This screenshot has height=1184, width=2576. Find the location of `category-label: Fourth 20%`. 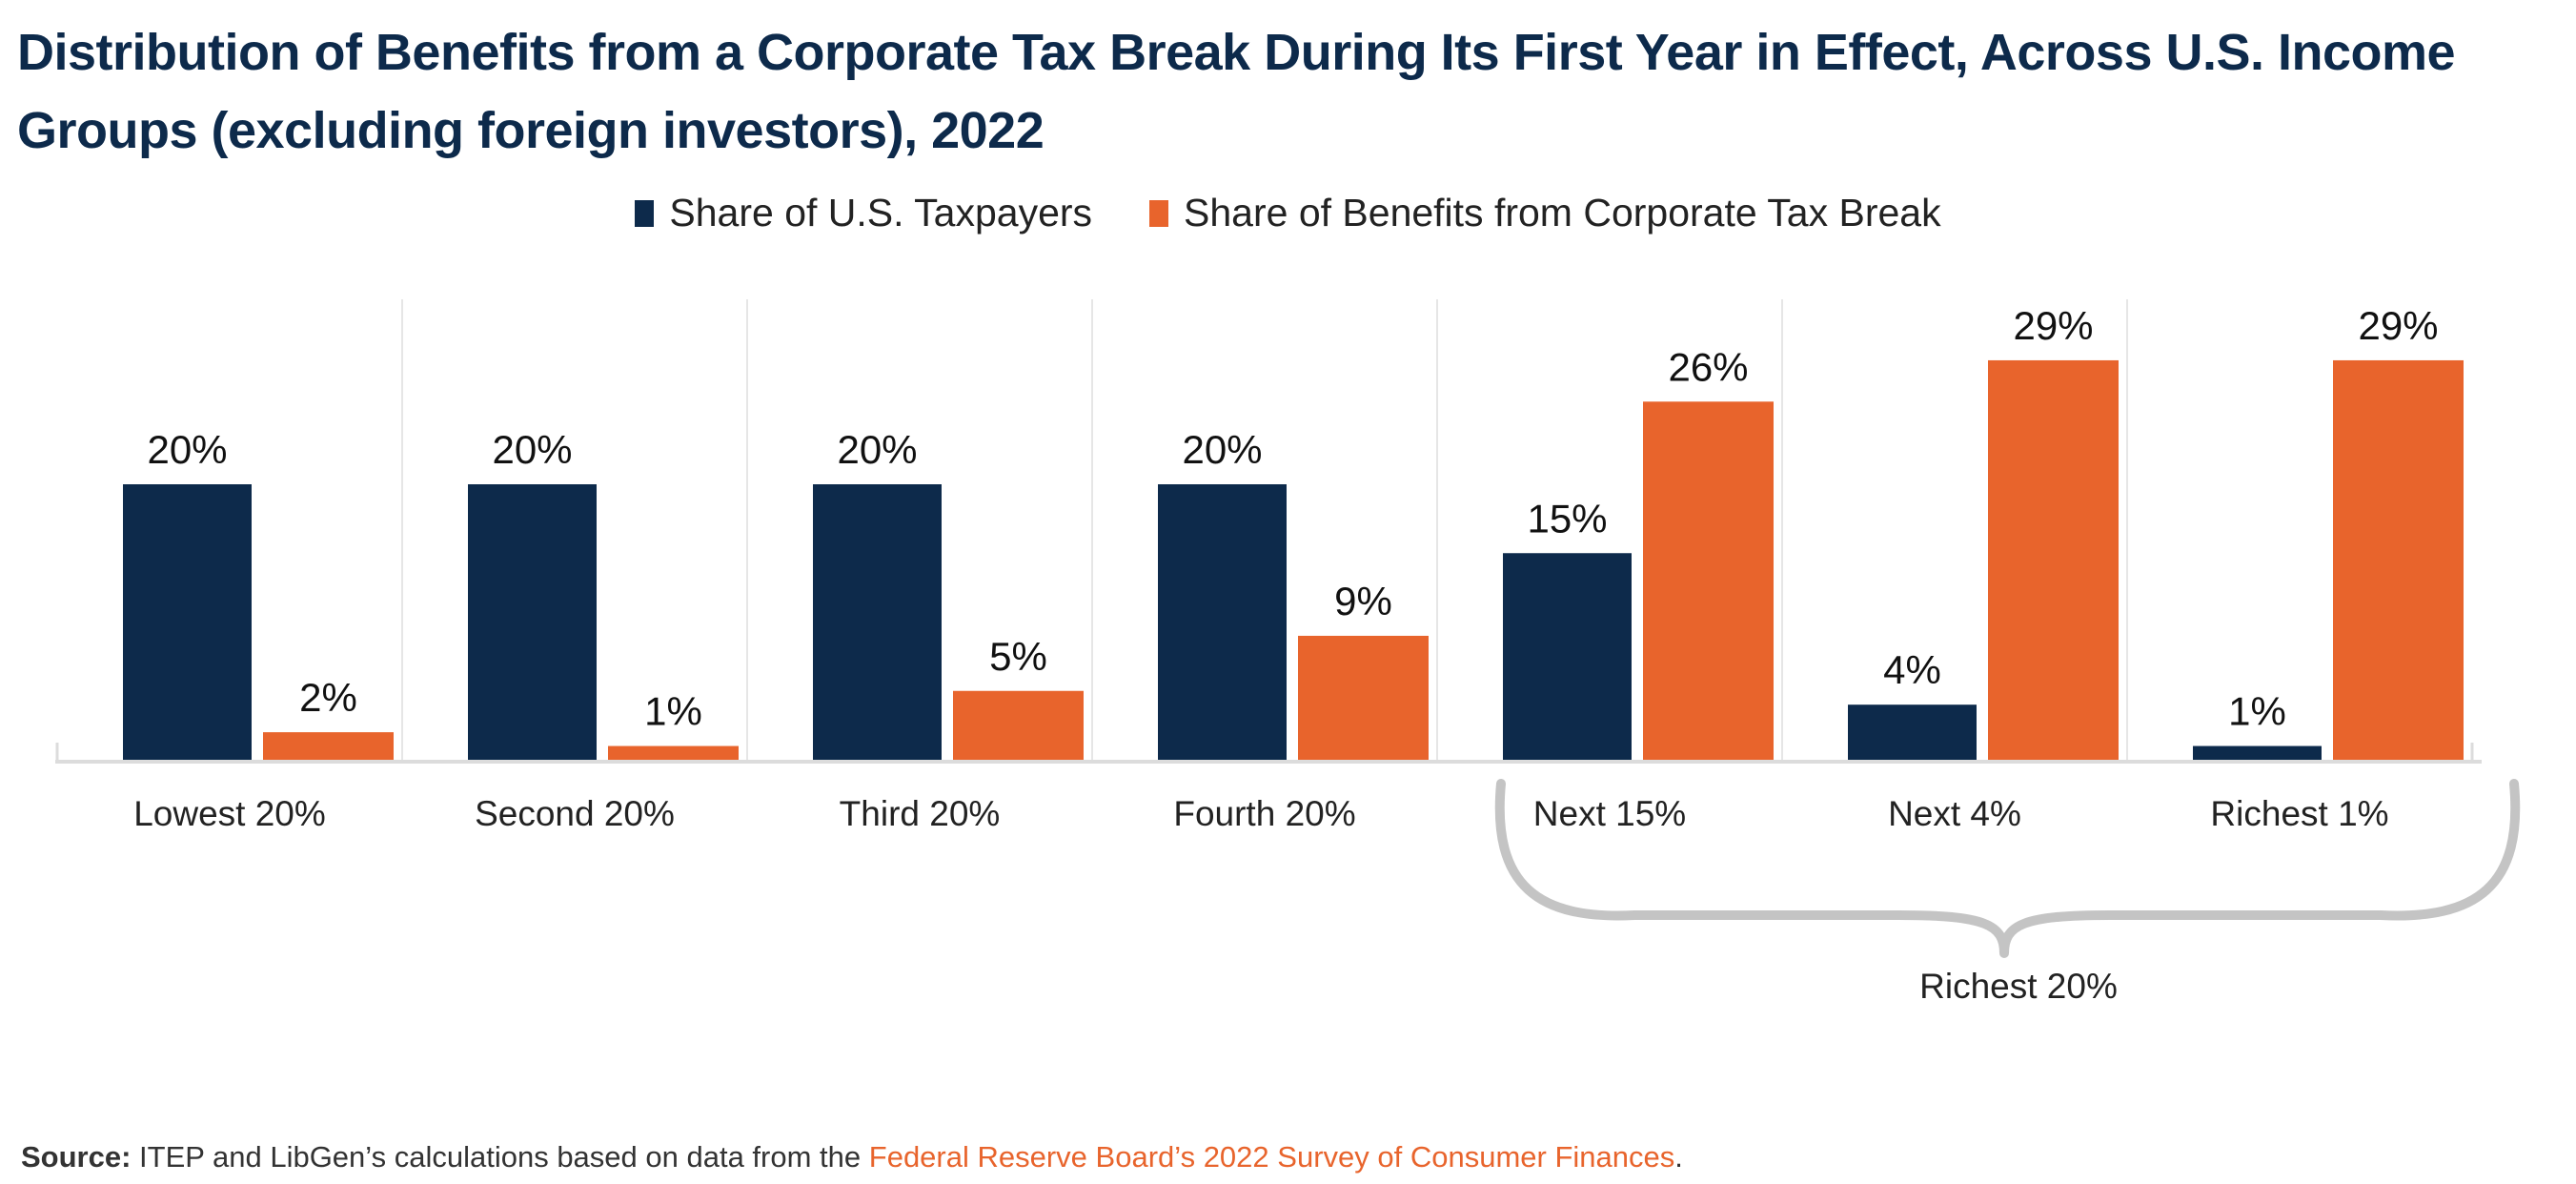

category-label: Fourth 20% is located at coordinates (1264, 813).